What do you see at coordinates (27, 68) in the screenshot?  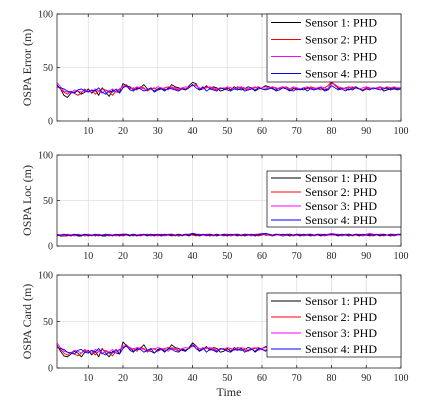 I see `y-axis-label: OSPA Error (m)` at bounding box center [27, 68].